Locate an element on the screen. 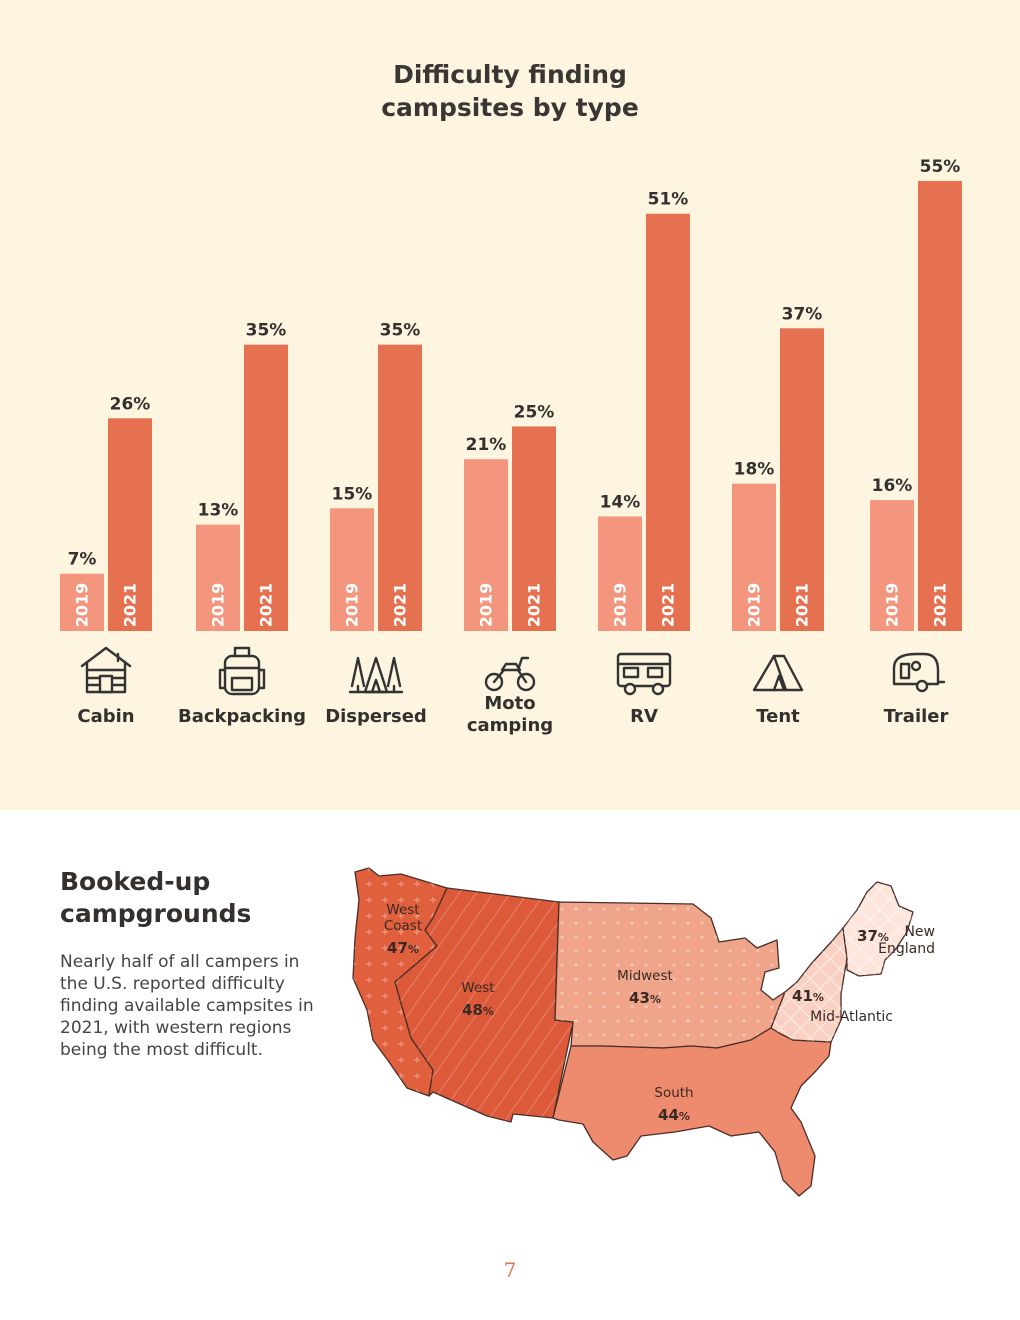  data-label: 14% is located at coordinates (620, 502).